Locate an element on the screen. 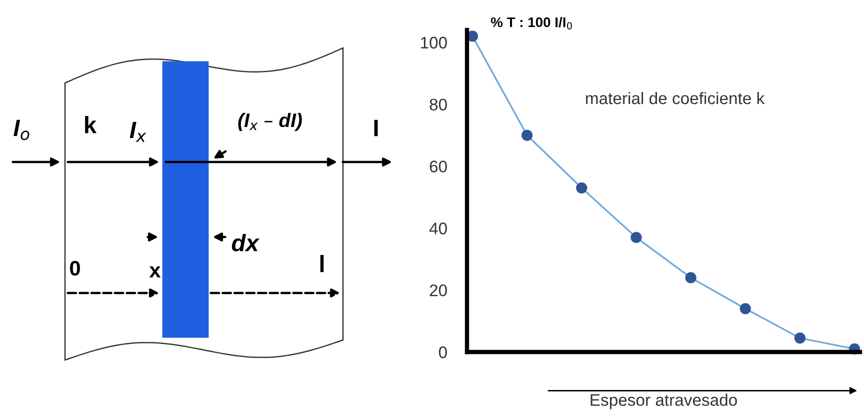 The width and height of the screenshot is (864, 420). text: x is located at coordinates (155, 272).